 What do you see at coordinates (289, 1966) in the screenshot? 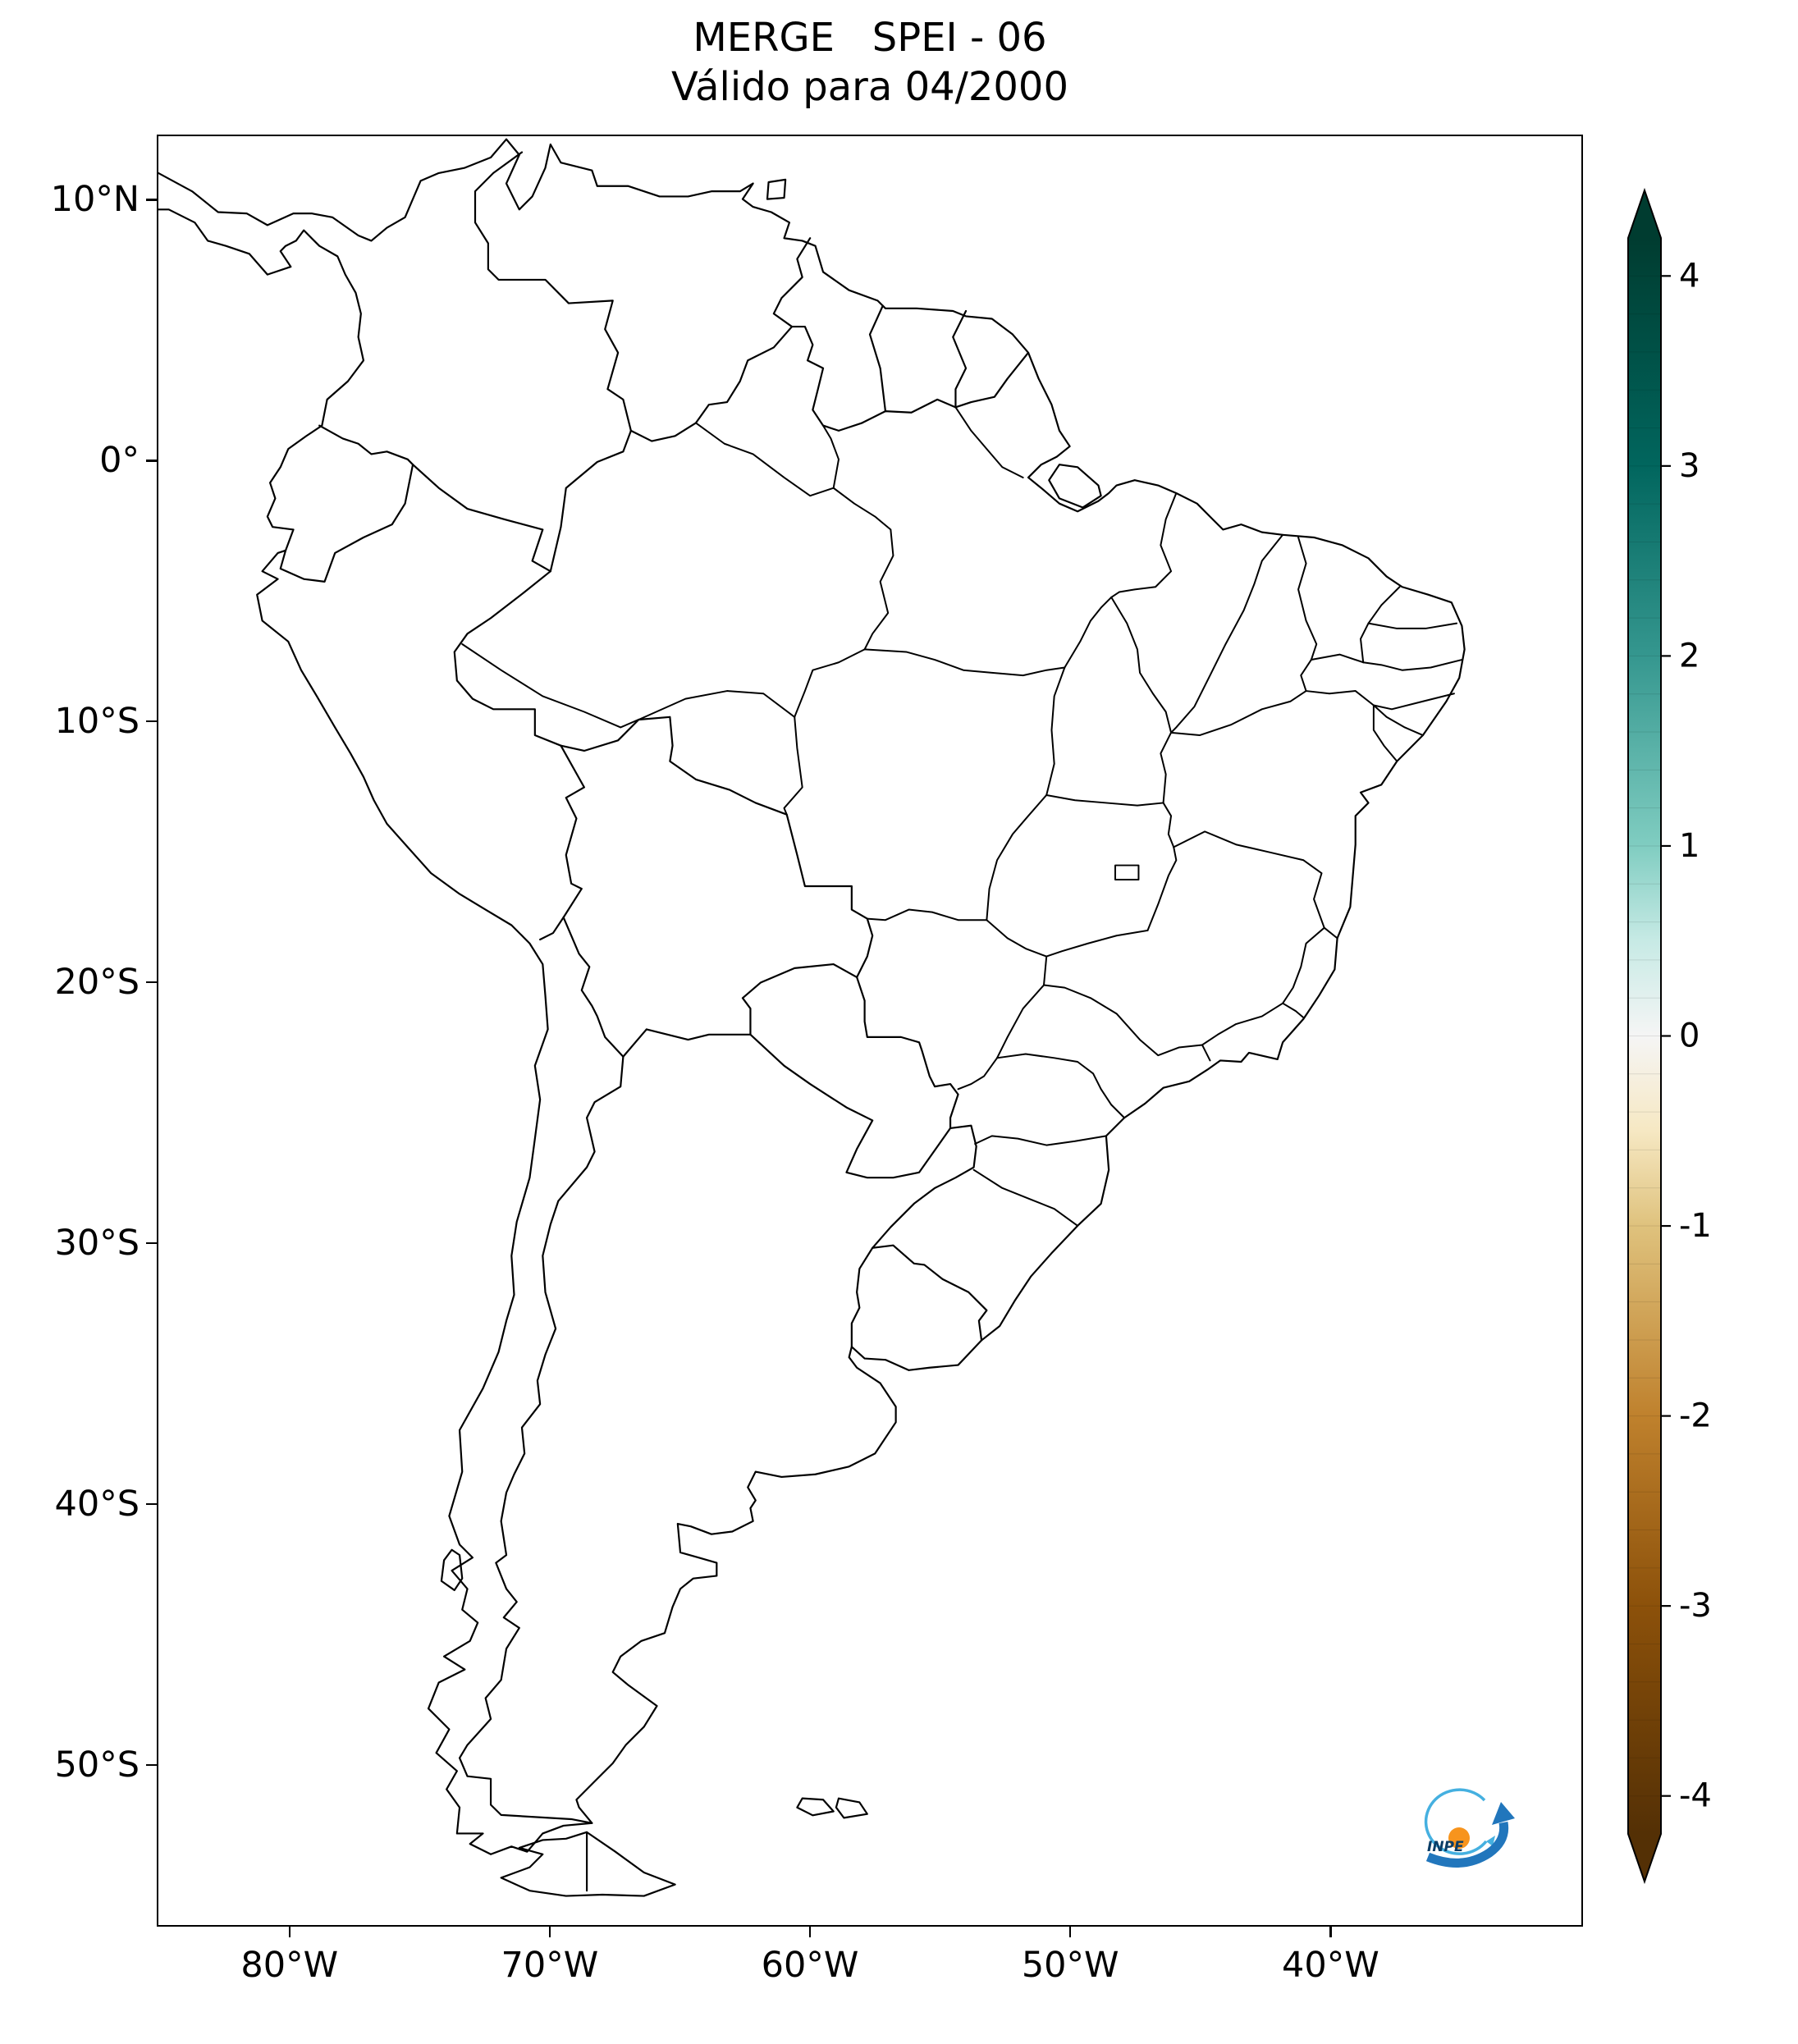
I see `x-tick-label: 80°W` at bounding box center [289, 1966].